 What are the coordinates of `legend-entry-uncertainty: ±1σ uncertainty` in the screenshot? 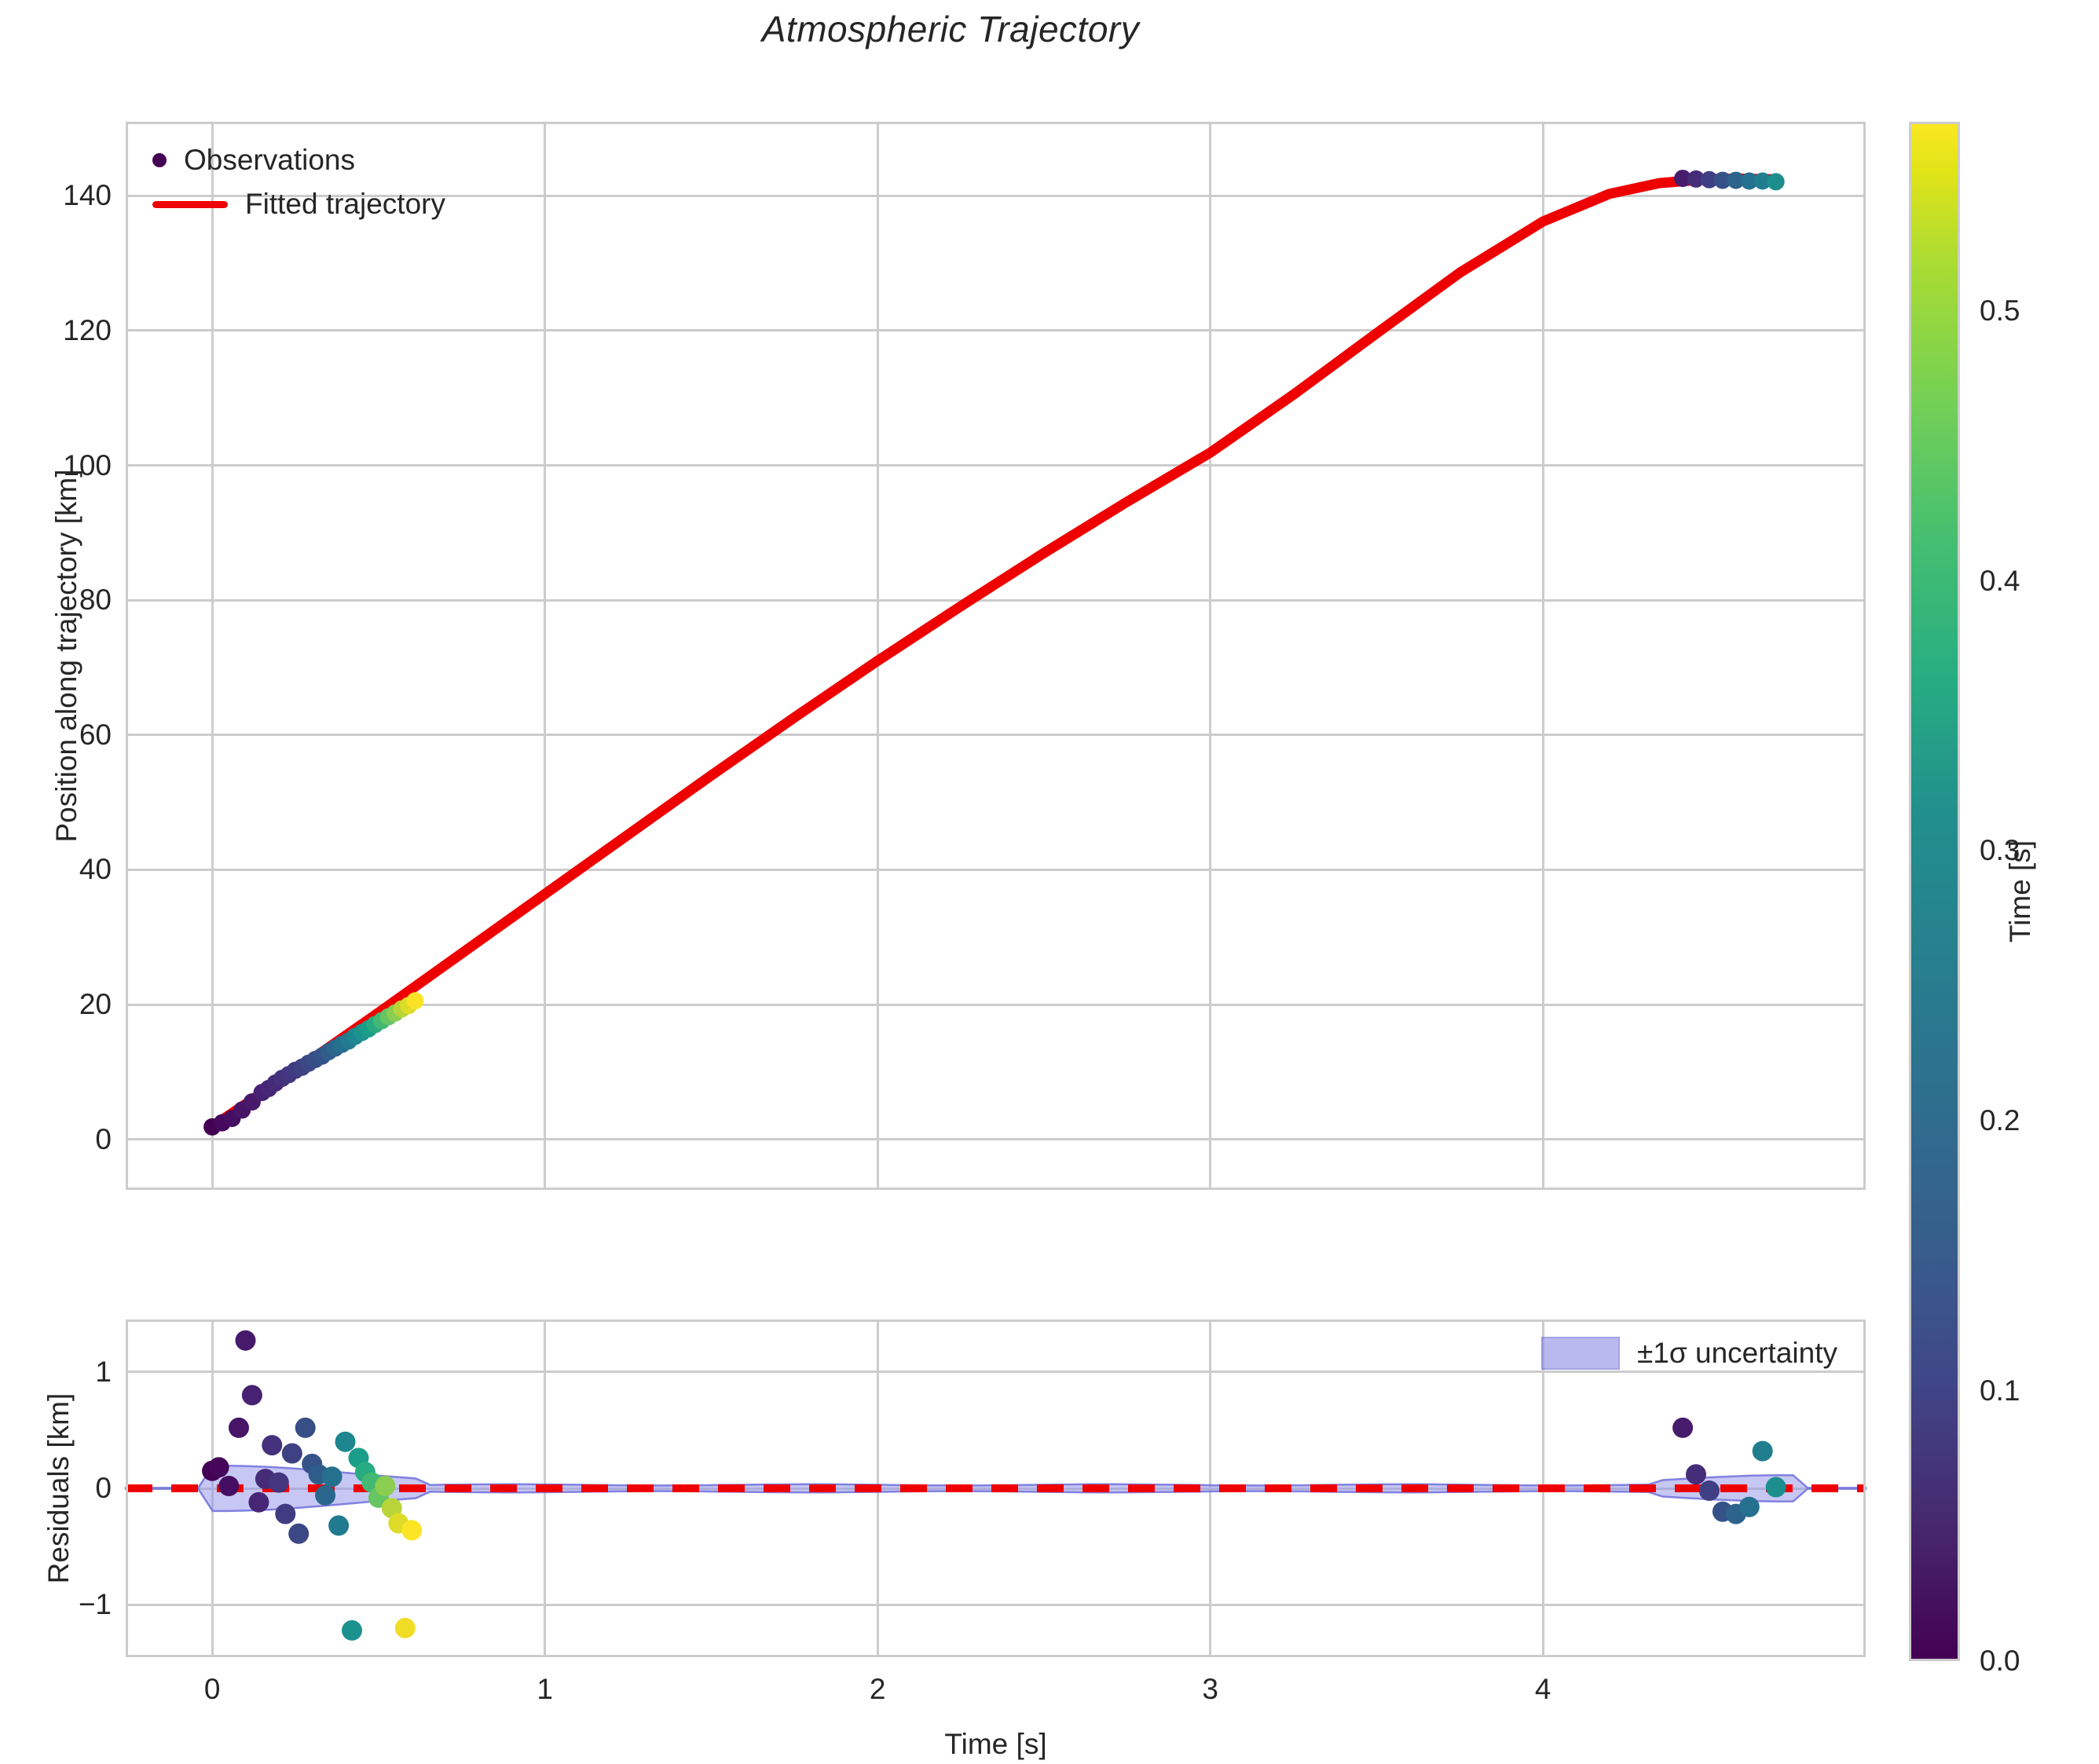 It's located at (1689, 1353).